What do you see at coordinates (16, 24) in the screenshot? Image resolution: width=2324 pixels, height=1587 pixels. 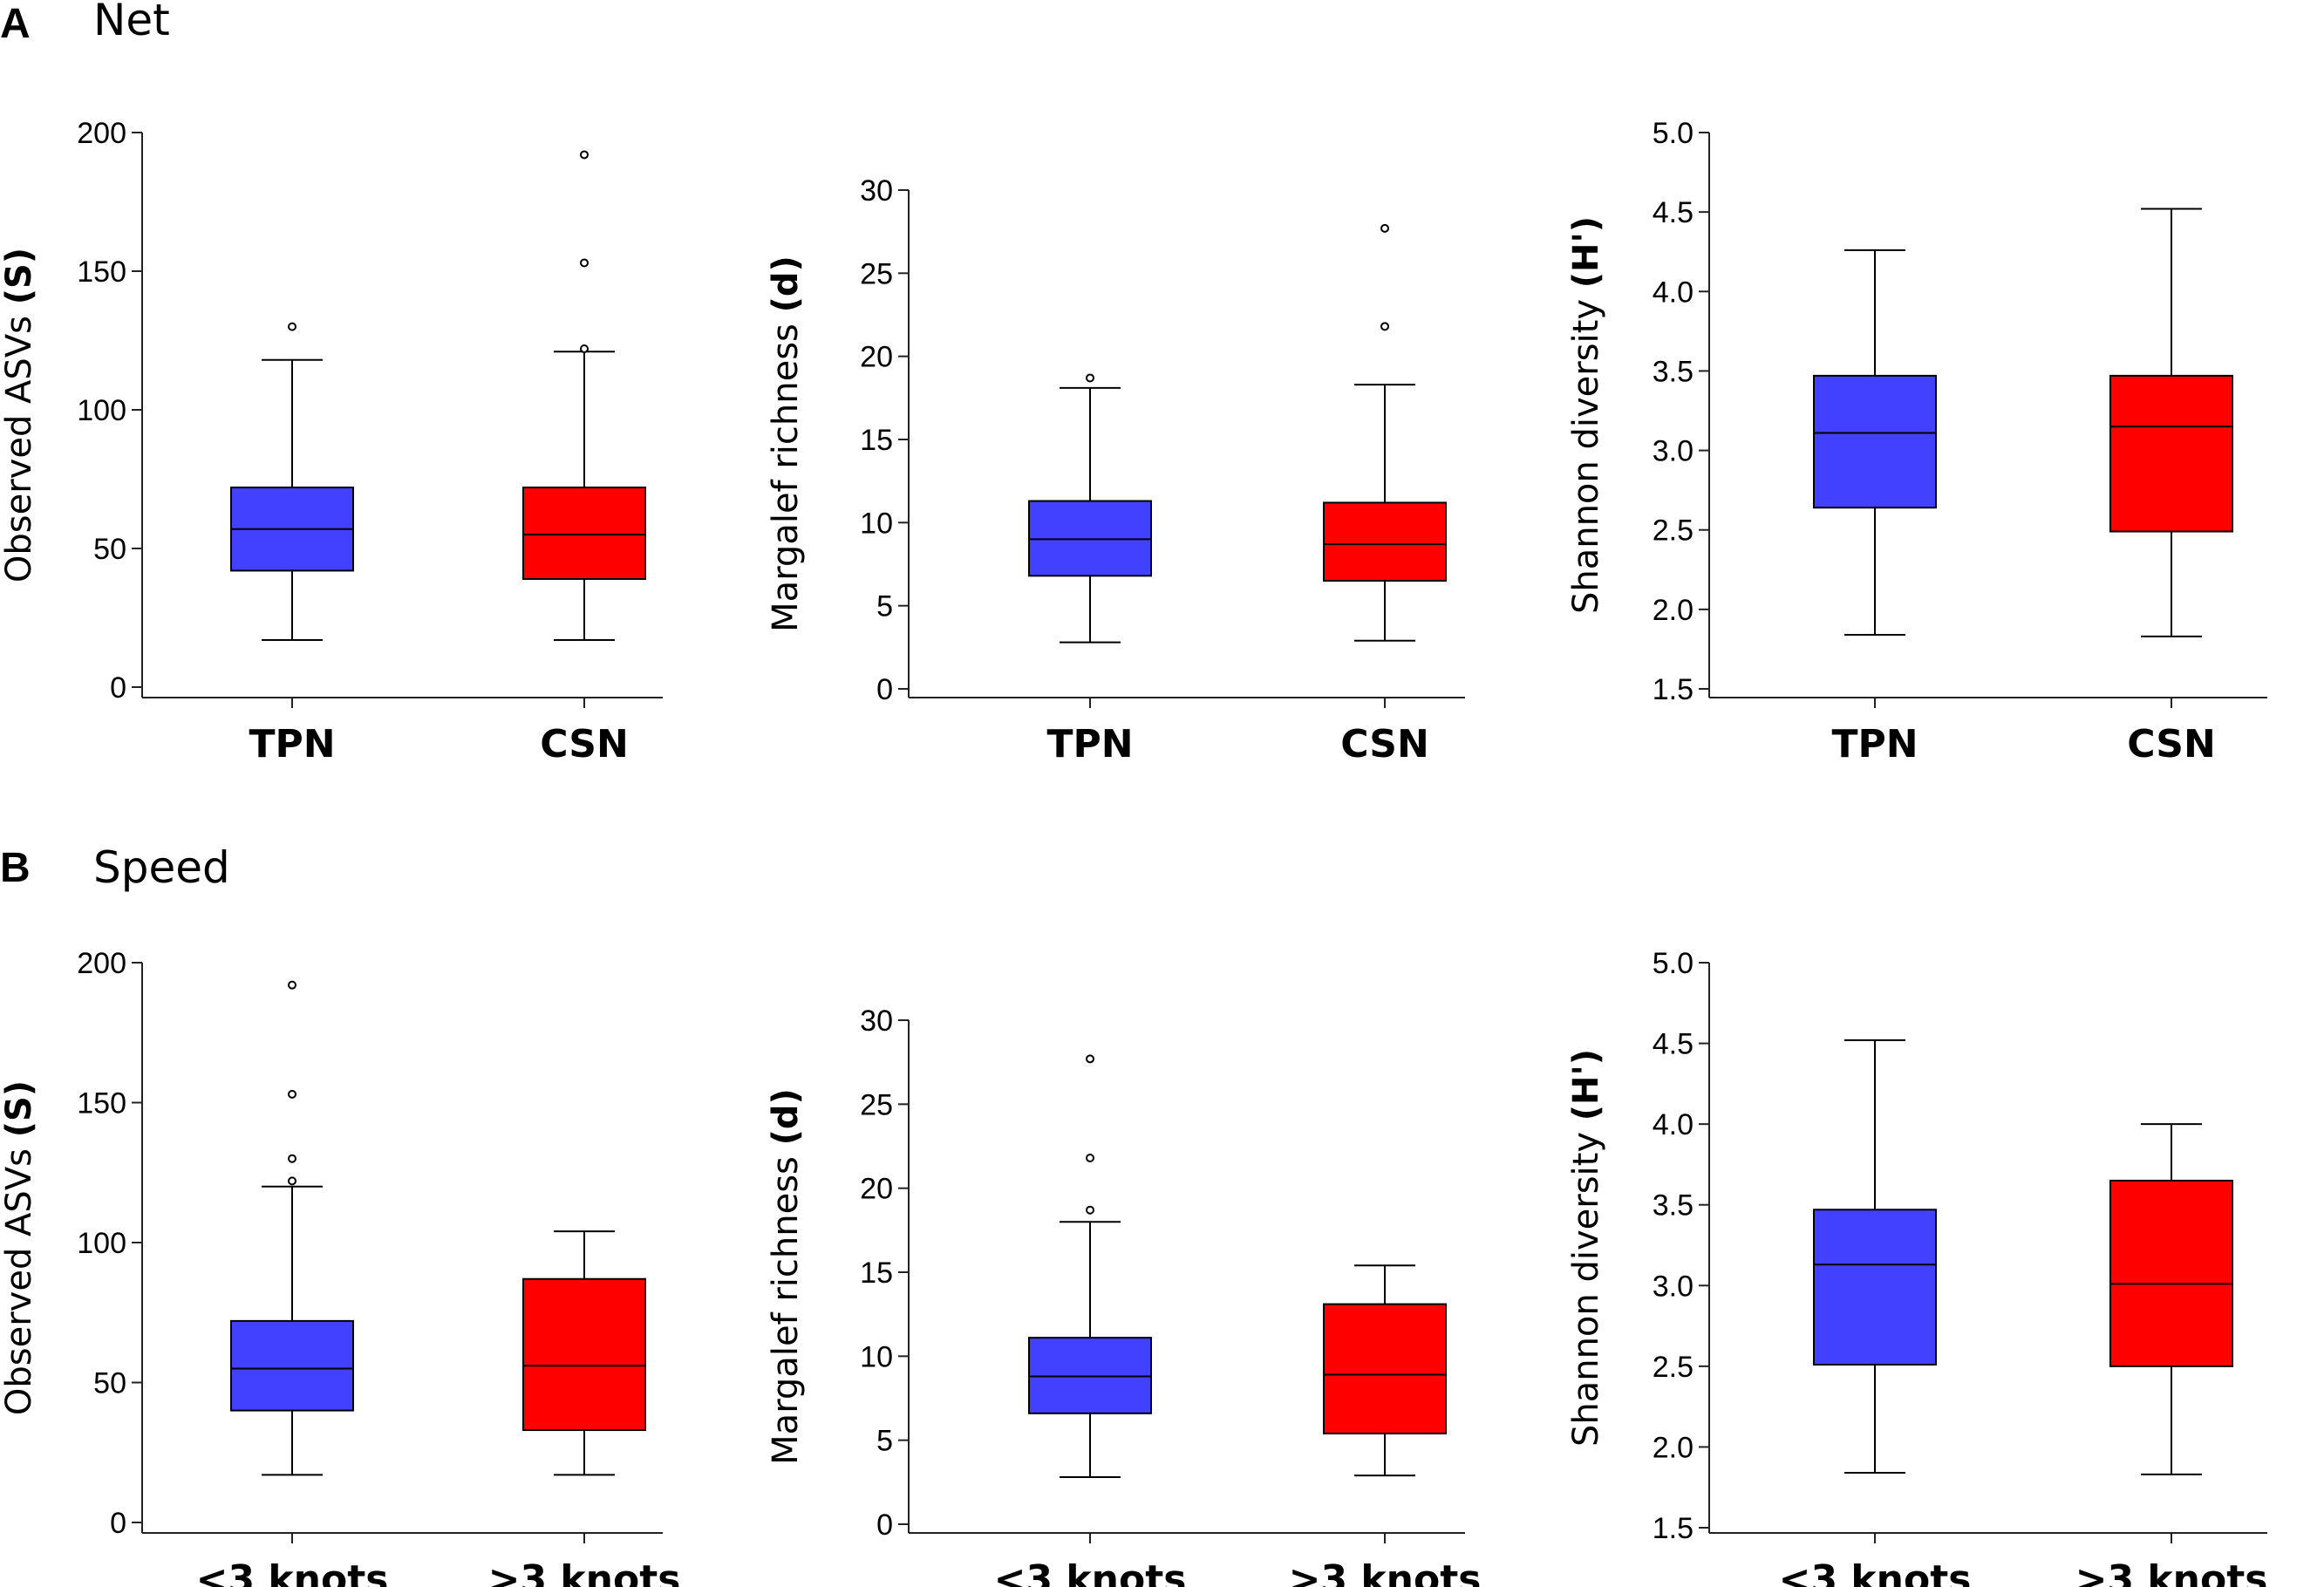 I see `panel-letter-a: A` at bounding box center [16, 24].